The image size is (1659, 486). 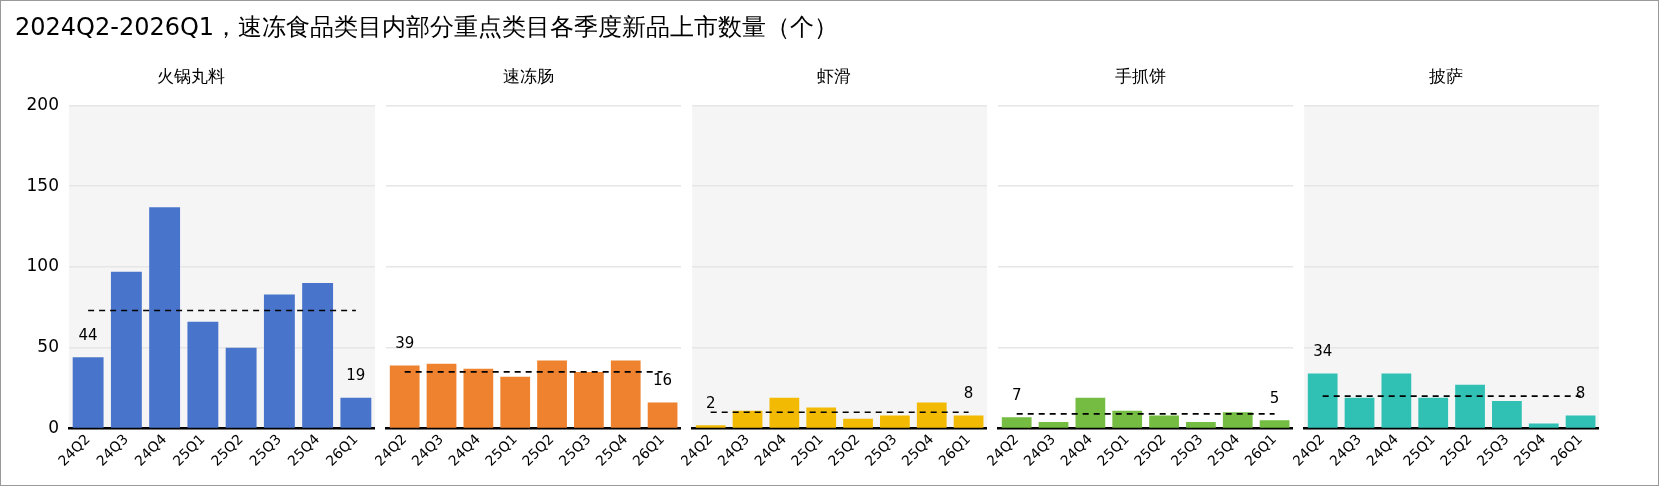 I want to click on chart-subtitle: 手抓饼, so click(x=1140, y=75).